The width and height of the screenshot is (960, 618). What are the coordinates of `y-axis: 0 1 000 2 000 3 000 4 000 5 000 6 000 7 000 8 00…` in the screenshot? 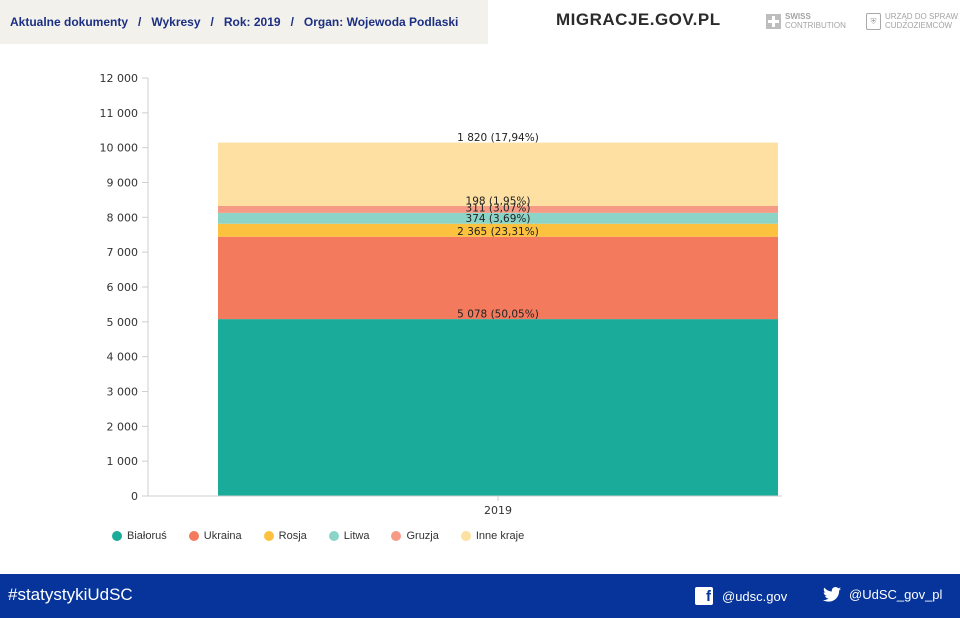 It's located at (124, 287).